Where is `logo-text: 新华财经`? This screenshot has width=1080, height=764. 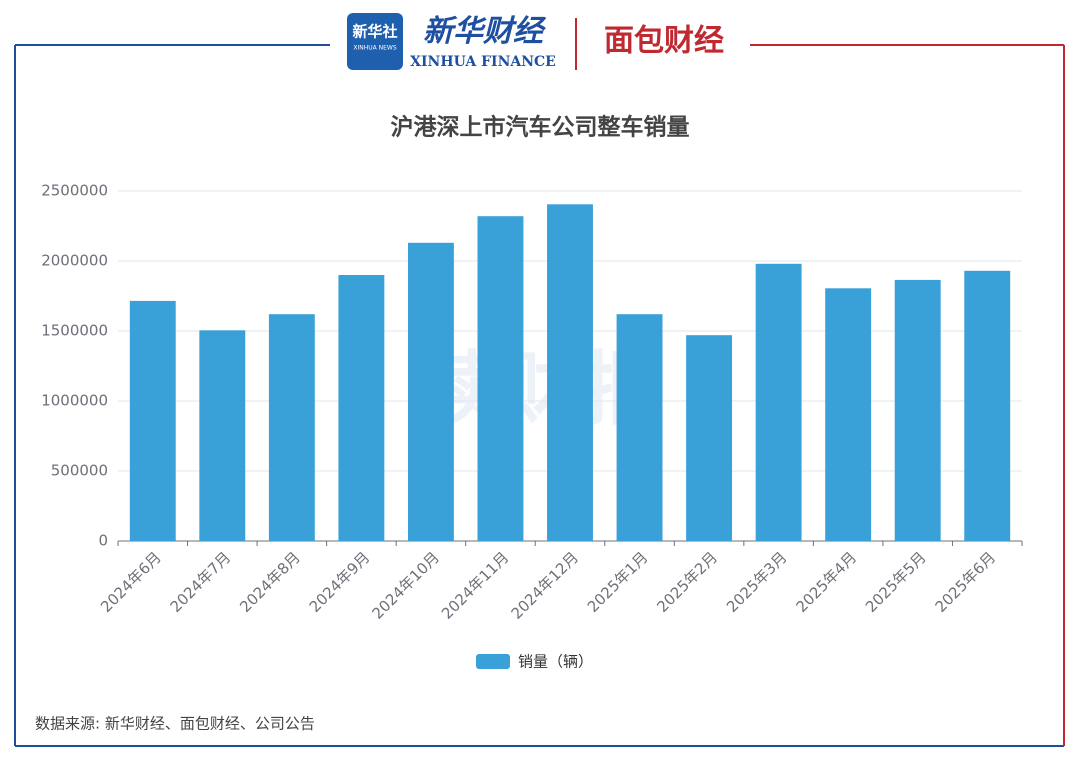
logo-text: 新华财经 is located at coordinates (485, 31).